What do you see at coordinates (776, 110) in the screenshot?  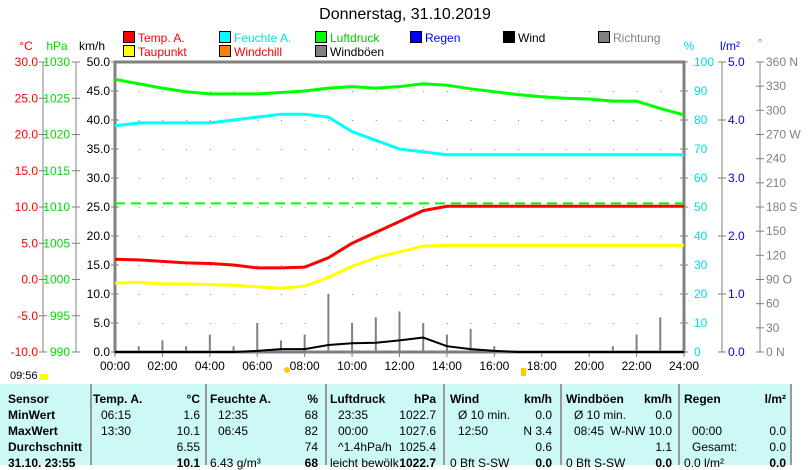 I see `direction-axis-label: 300` at bounding box center [776, 110].